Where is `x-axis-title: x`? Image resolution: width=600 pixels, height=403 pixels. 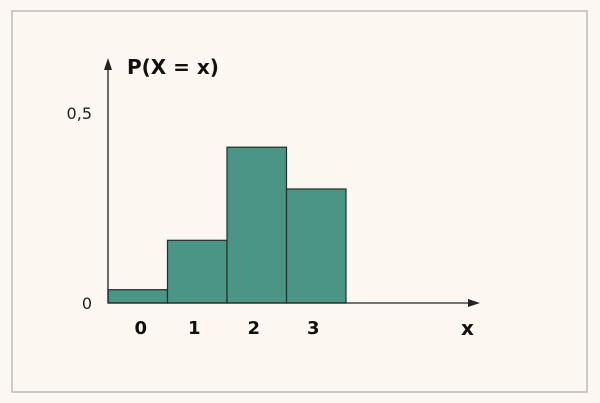
x-axis-title: x is located at coordinates (467, 328).